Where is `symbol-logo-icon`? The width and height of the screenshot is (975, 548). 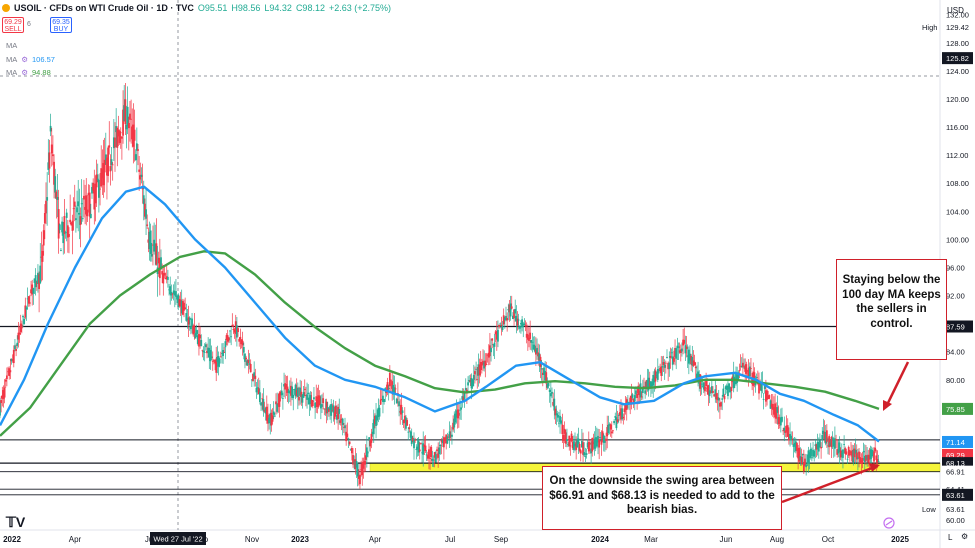
symbol-logo-icon is located at coordinates (6, 8).